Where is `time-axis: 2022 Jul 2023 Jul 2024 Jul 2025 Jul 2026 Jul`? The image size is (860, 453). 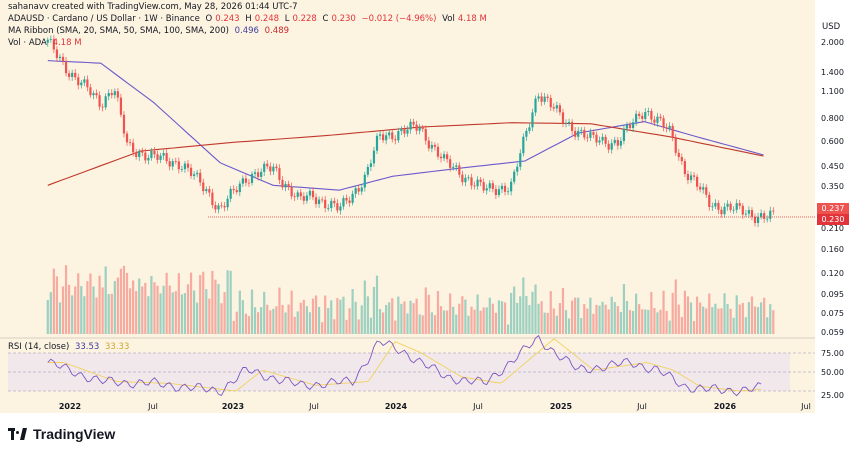 time-axis: 2022 Jul 2023 Jul 2024 Jul 2025 Jul 2026 Jul is located at coordinates (435, 406).